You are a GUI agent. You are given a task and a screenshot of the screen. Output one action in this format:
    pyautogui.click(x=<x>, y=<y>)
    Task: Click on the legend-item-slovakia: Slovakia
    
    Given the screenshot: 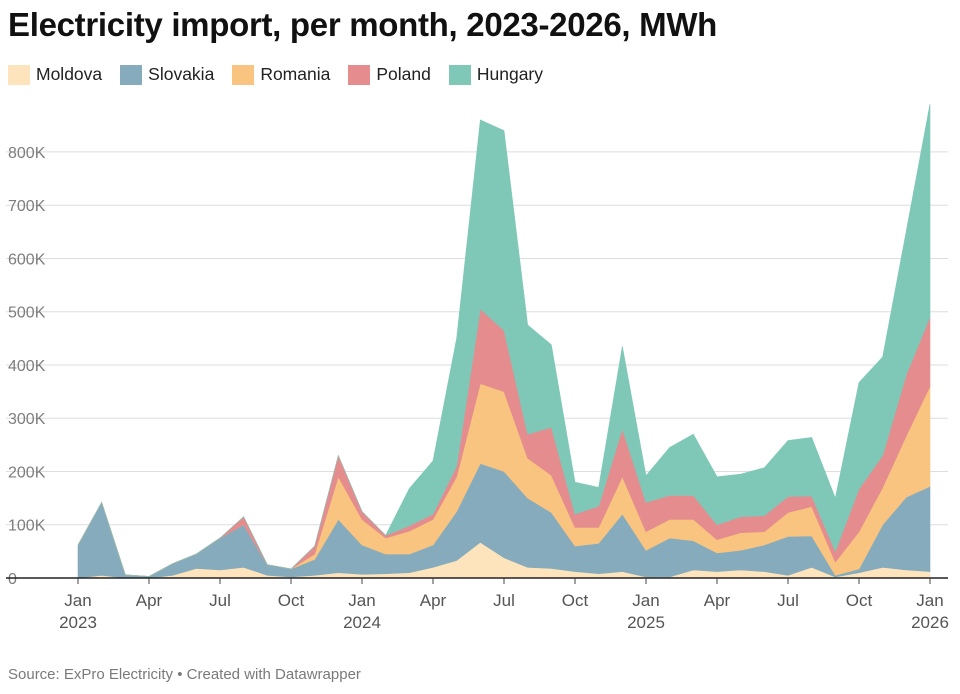 What is the action you would take?
    pyautogui.click(x=167, y=74)
    